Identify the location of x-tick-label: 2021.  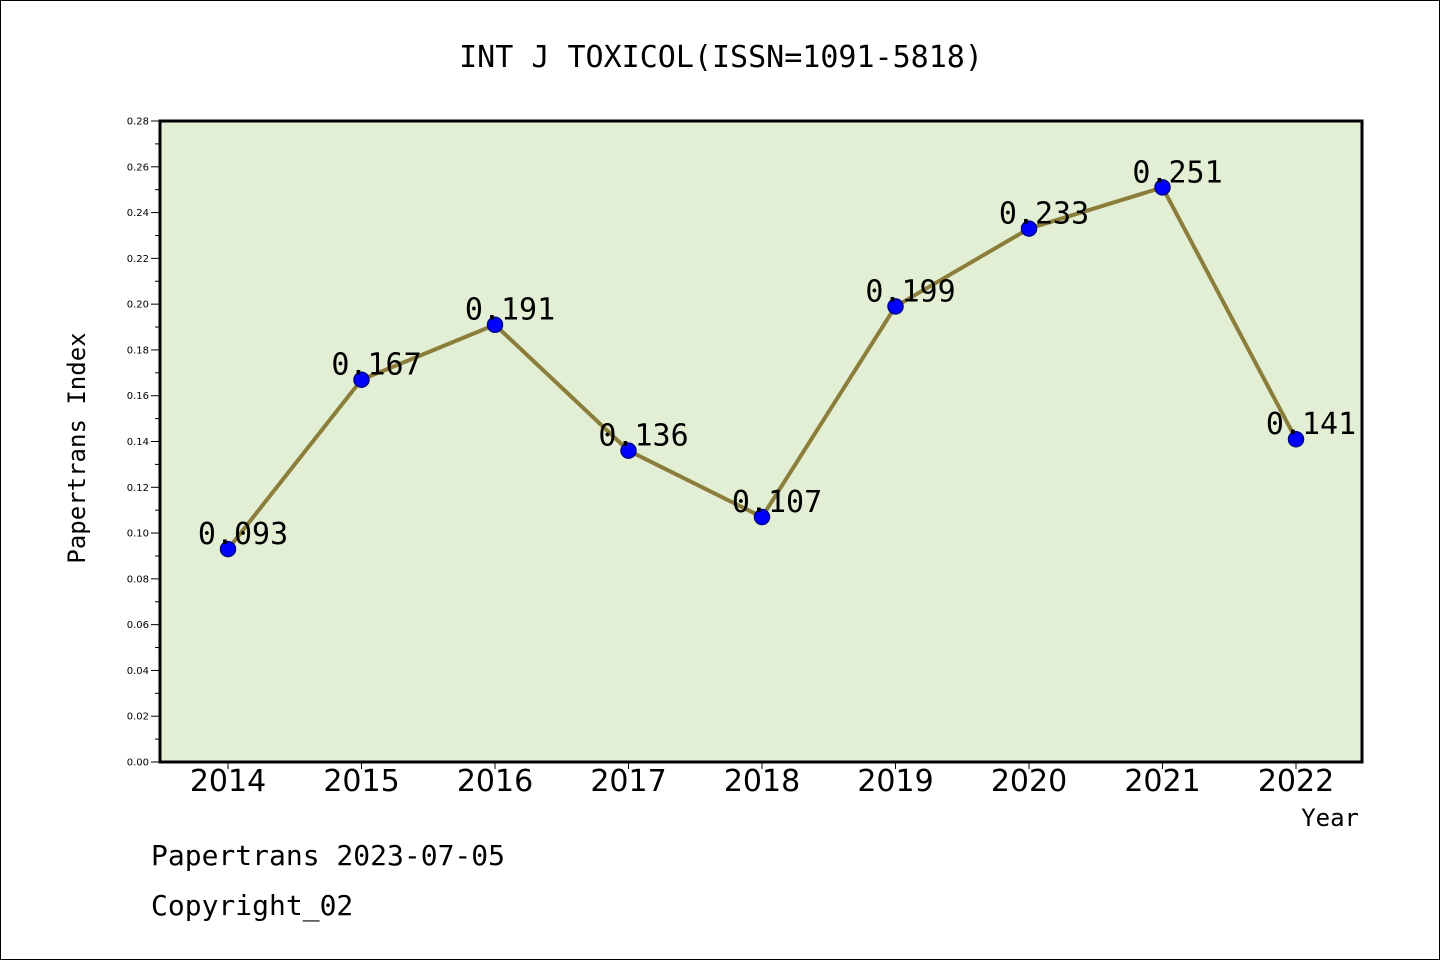
(1162, 781).